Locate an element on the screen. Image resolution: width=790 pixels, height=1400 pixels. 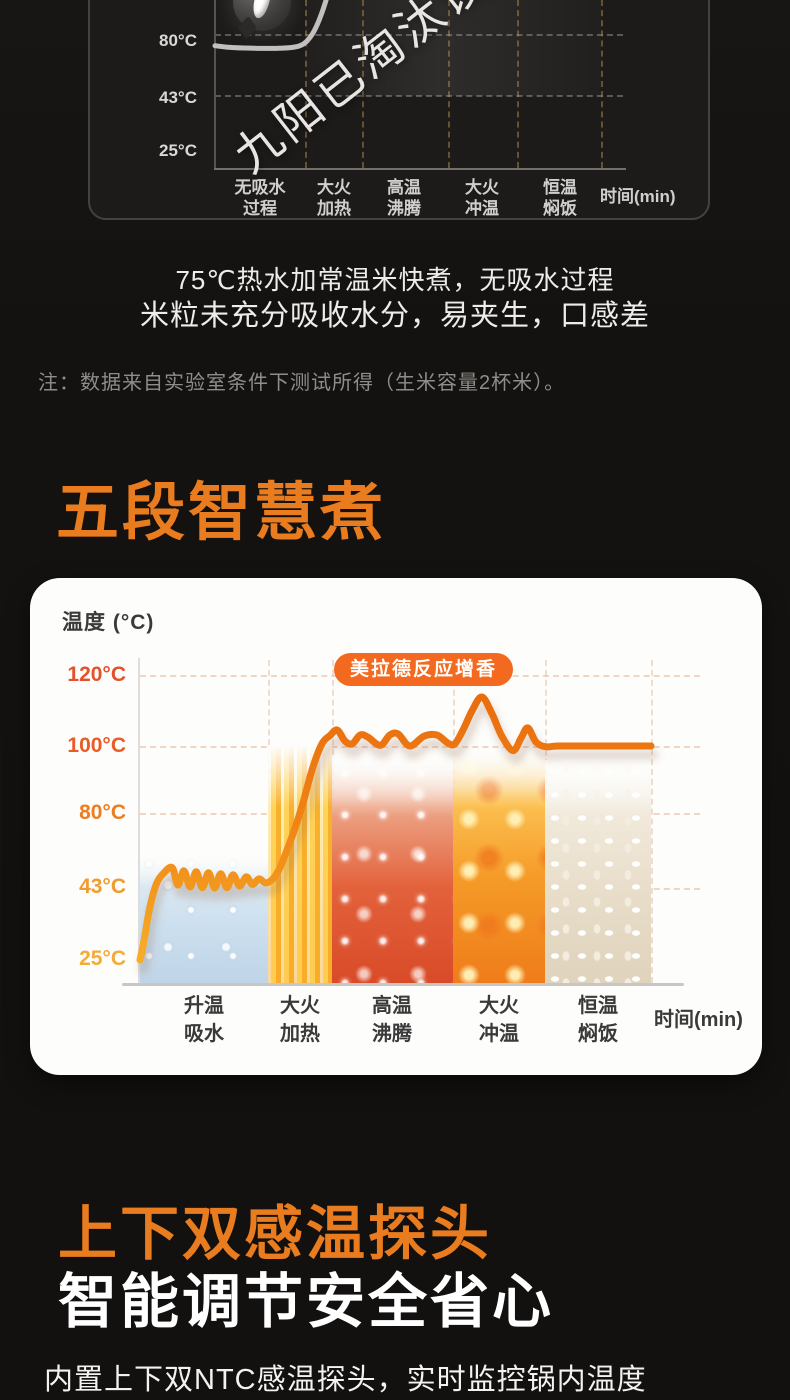
gridline-v5 is located at coordinates (602, 84).